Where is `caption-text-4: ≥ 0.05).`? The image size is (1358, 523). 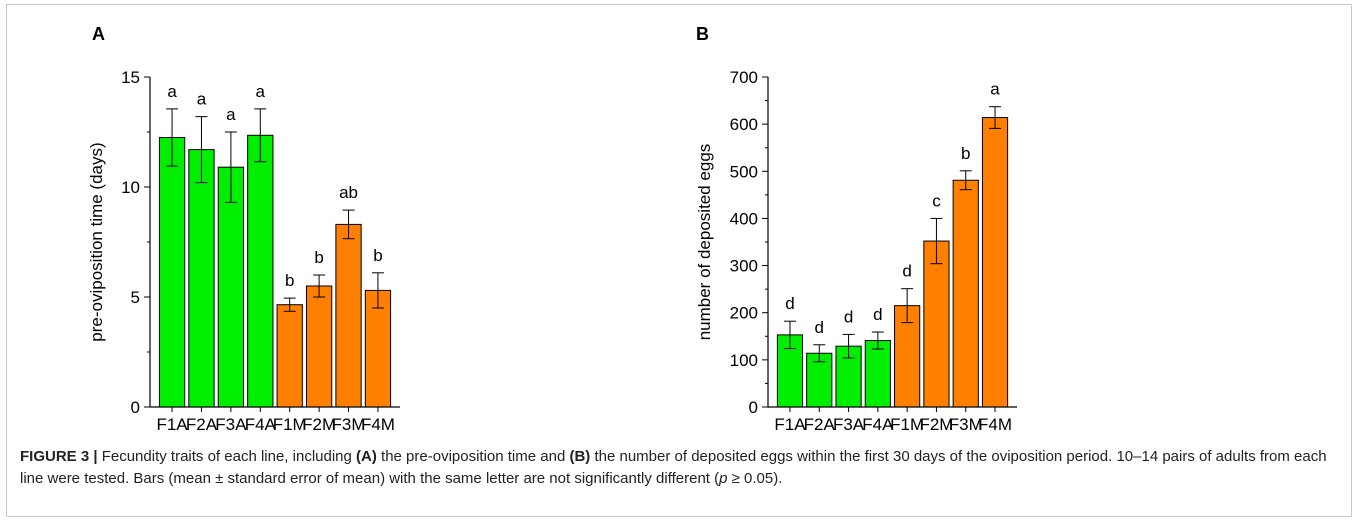
caption-text-4: ≥ 0.05). is located at coordinates (755, 478).